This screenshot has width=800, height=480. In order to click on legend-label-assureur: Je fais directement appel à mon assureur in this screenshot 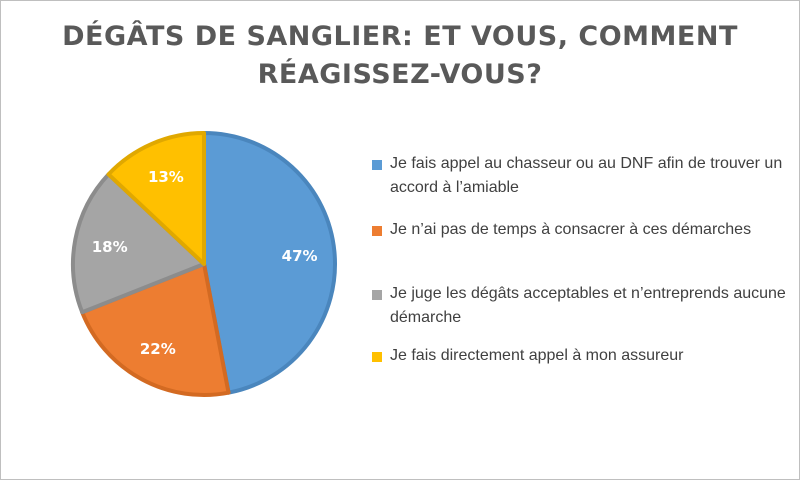, I will do `click(537, 355)`.